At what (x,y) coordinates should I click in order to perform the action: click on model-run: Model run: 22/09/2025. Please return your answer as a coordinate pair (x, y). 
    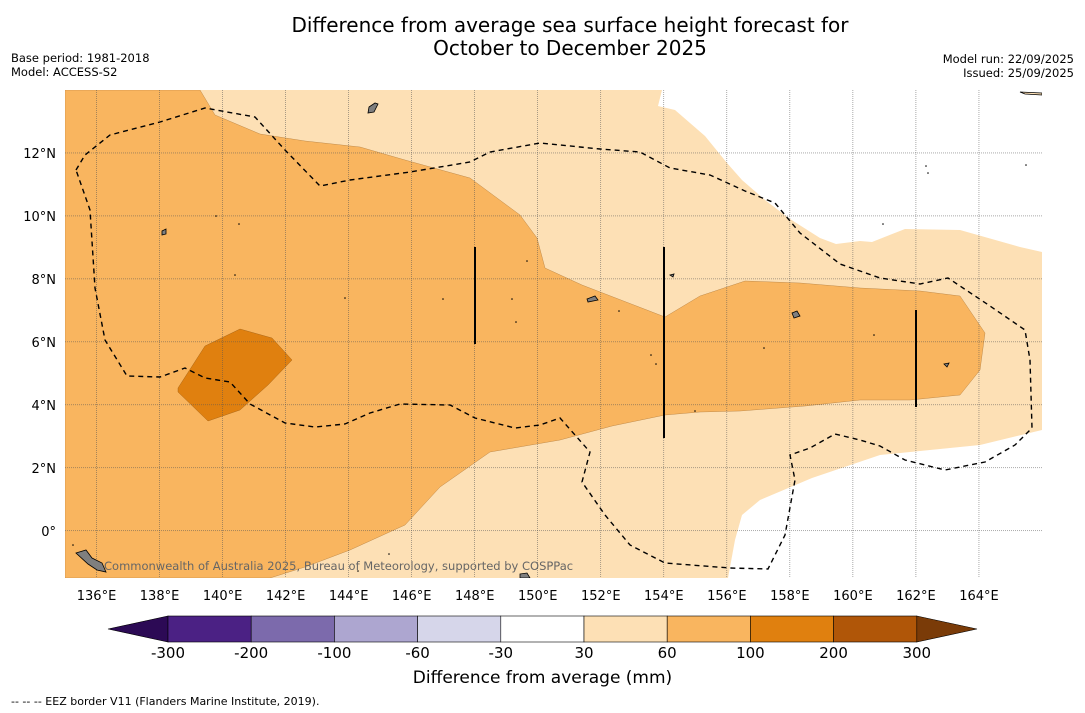
    Looking at the image, I should click on (1008, 59).